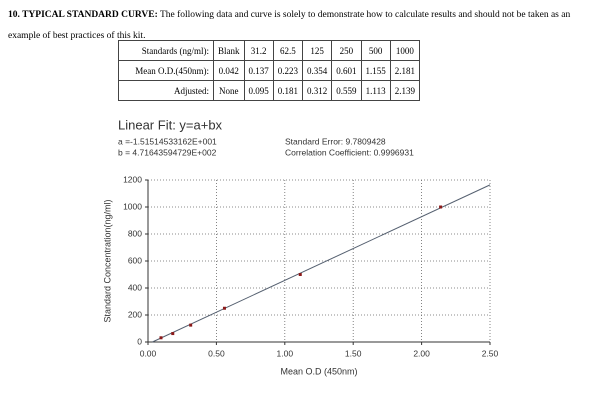  I want to click on correlation: Correlation Coefficient: 0.9996931, so click(349, 152).